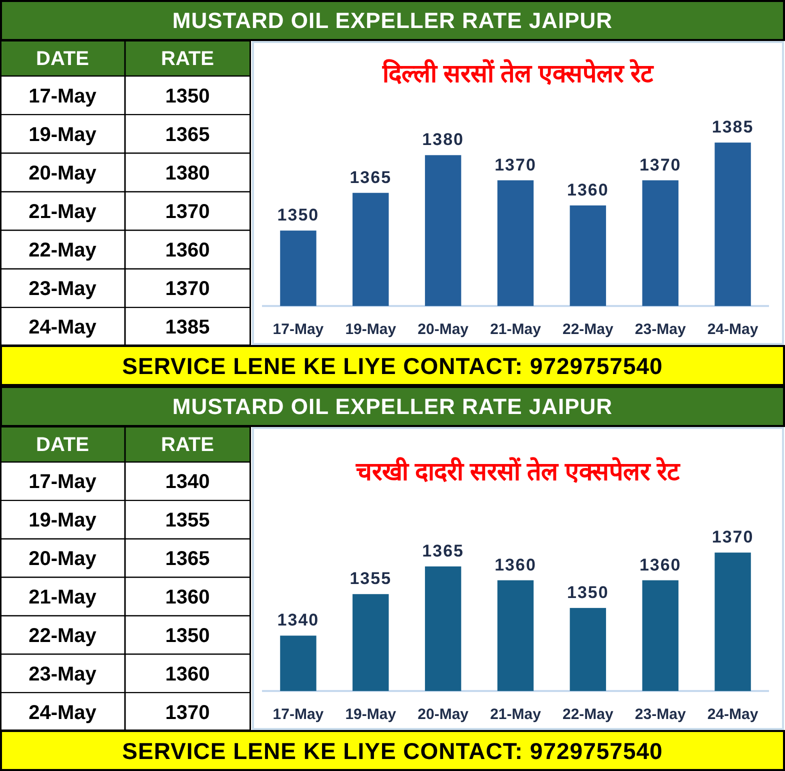  I want to click on table-cell: 1340, so click(187, 482).